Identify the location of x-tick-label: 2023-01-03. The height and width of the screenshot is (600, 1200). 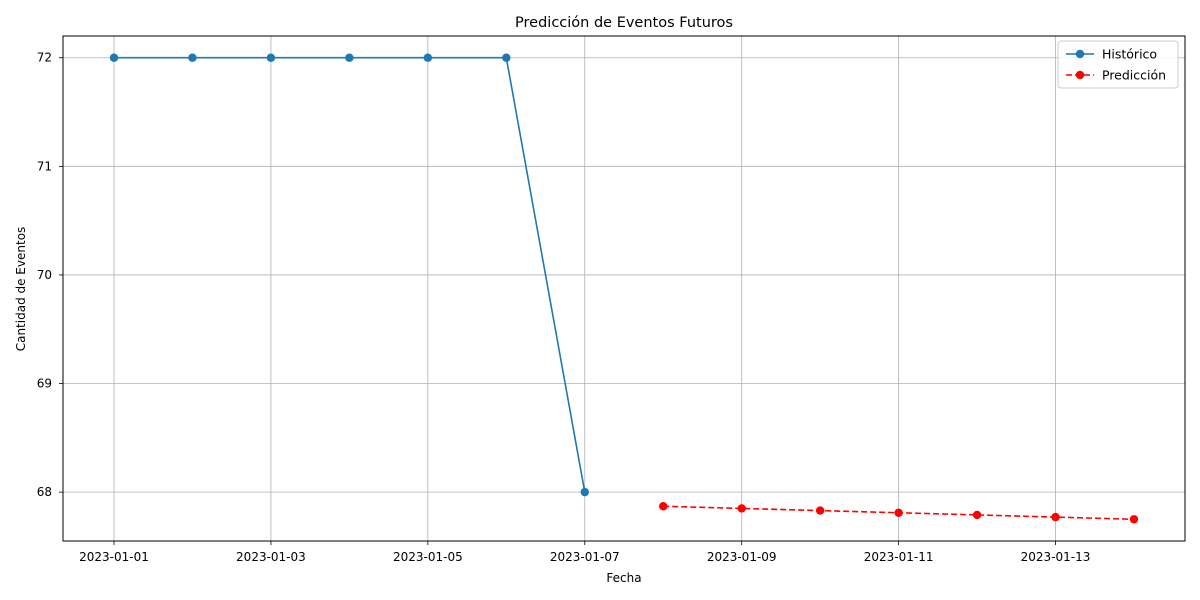
(271, 557).